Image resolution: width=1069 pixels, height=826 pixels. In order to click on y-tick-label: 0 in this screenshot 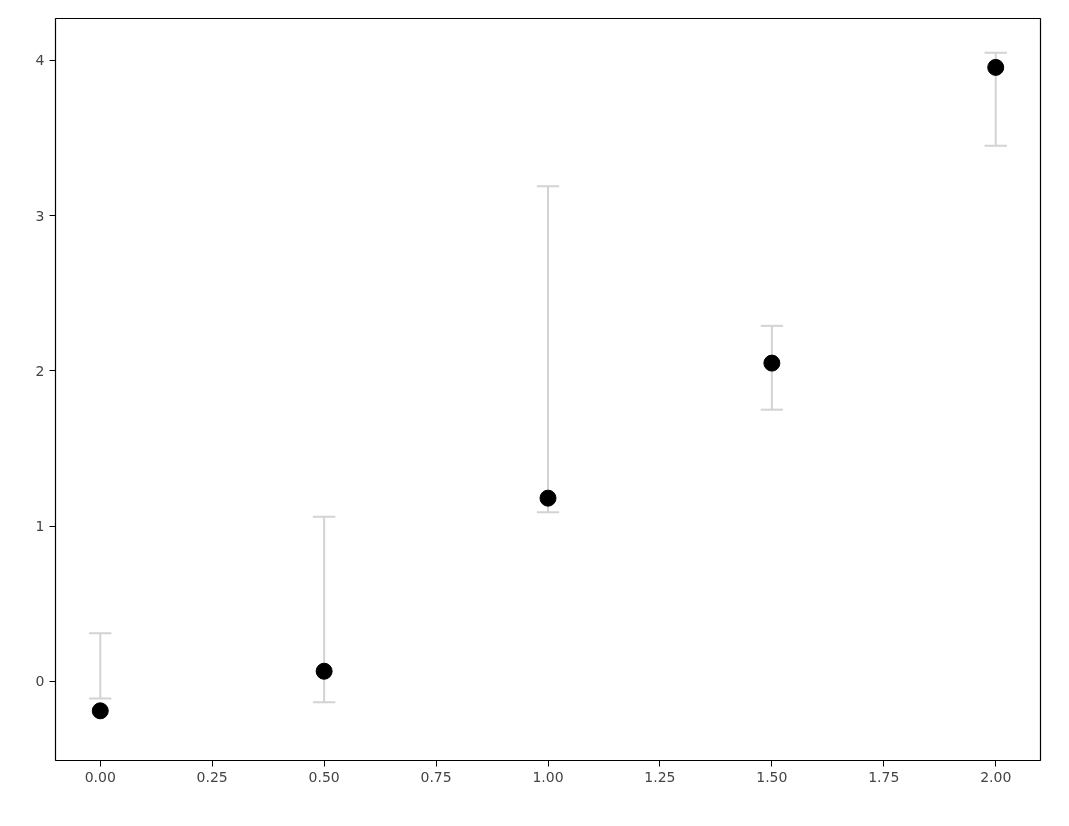, I will do `click(40, 681)`.